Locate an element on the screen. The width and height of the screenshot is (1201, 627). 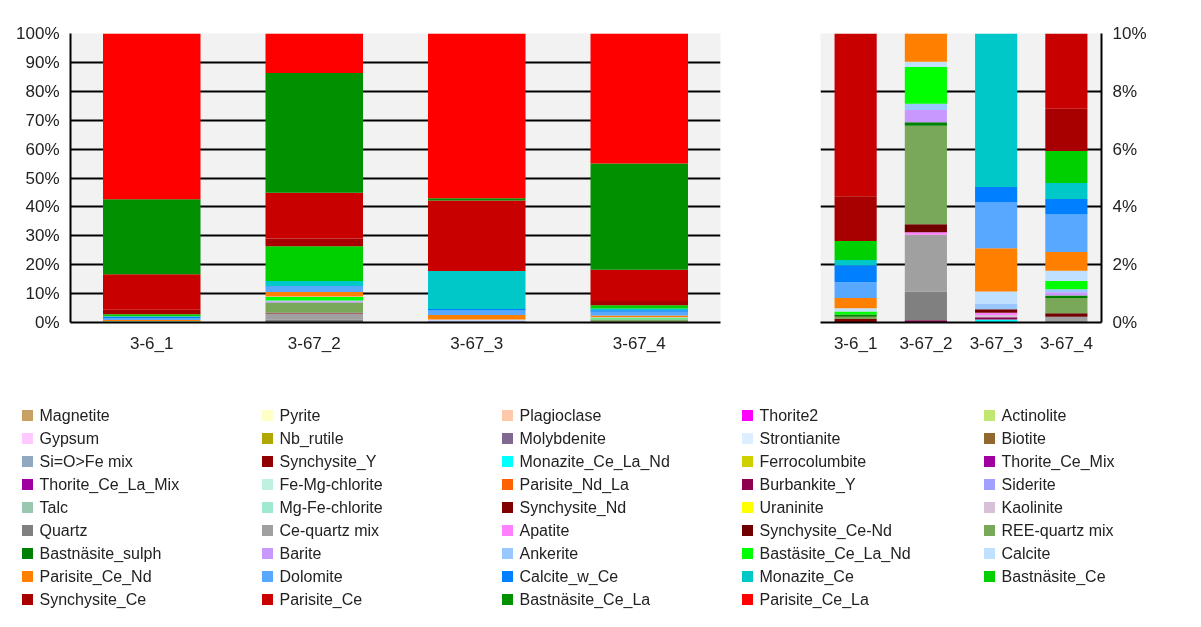
legend-label: Ankerite is located at coordinates (549, 553).